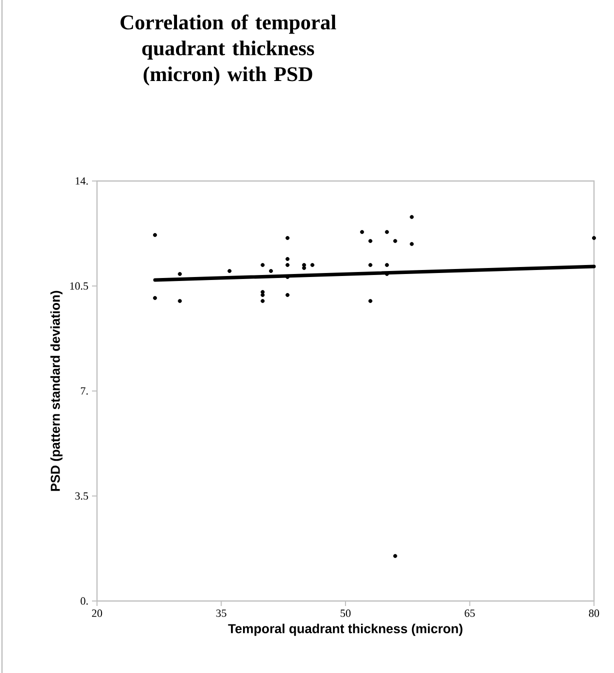 This screenshot has height=673, width=614. What do you see at coordinates (221, 613) in the screenshot?
I see `x-tick-label: 35` at bounding box center [221, 613].